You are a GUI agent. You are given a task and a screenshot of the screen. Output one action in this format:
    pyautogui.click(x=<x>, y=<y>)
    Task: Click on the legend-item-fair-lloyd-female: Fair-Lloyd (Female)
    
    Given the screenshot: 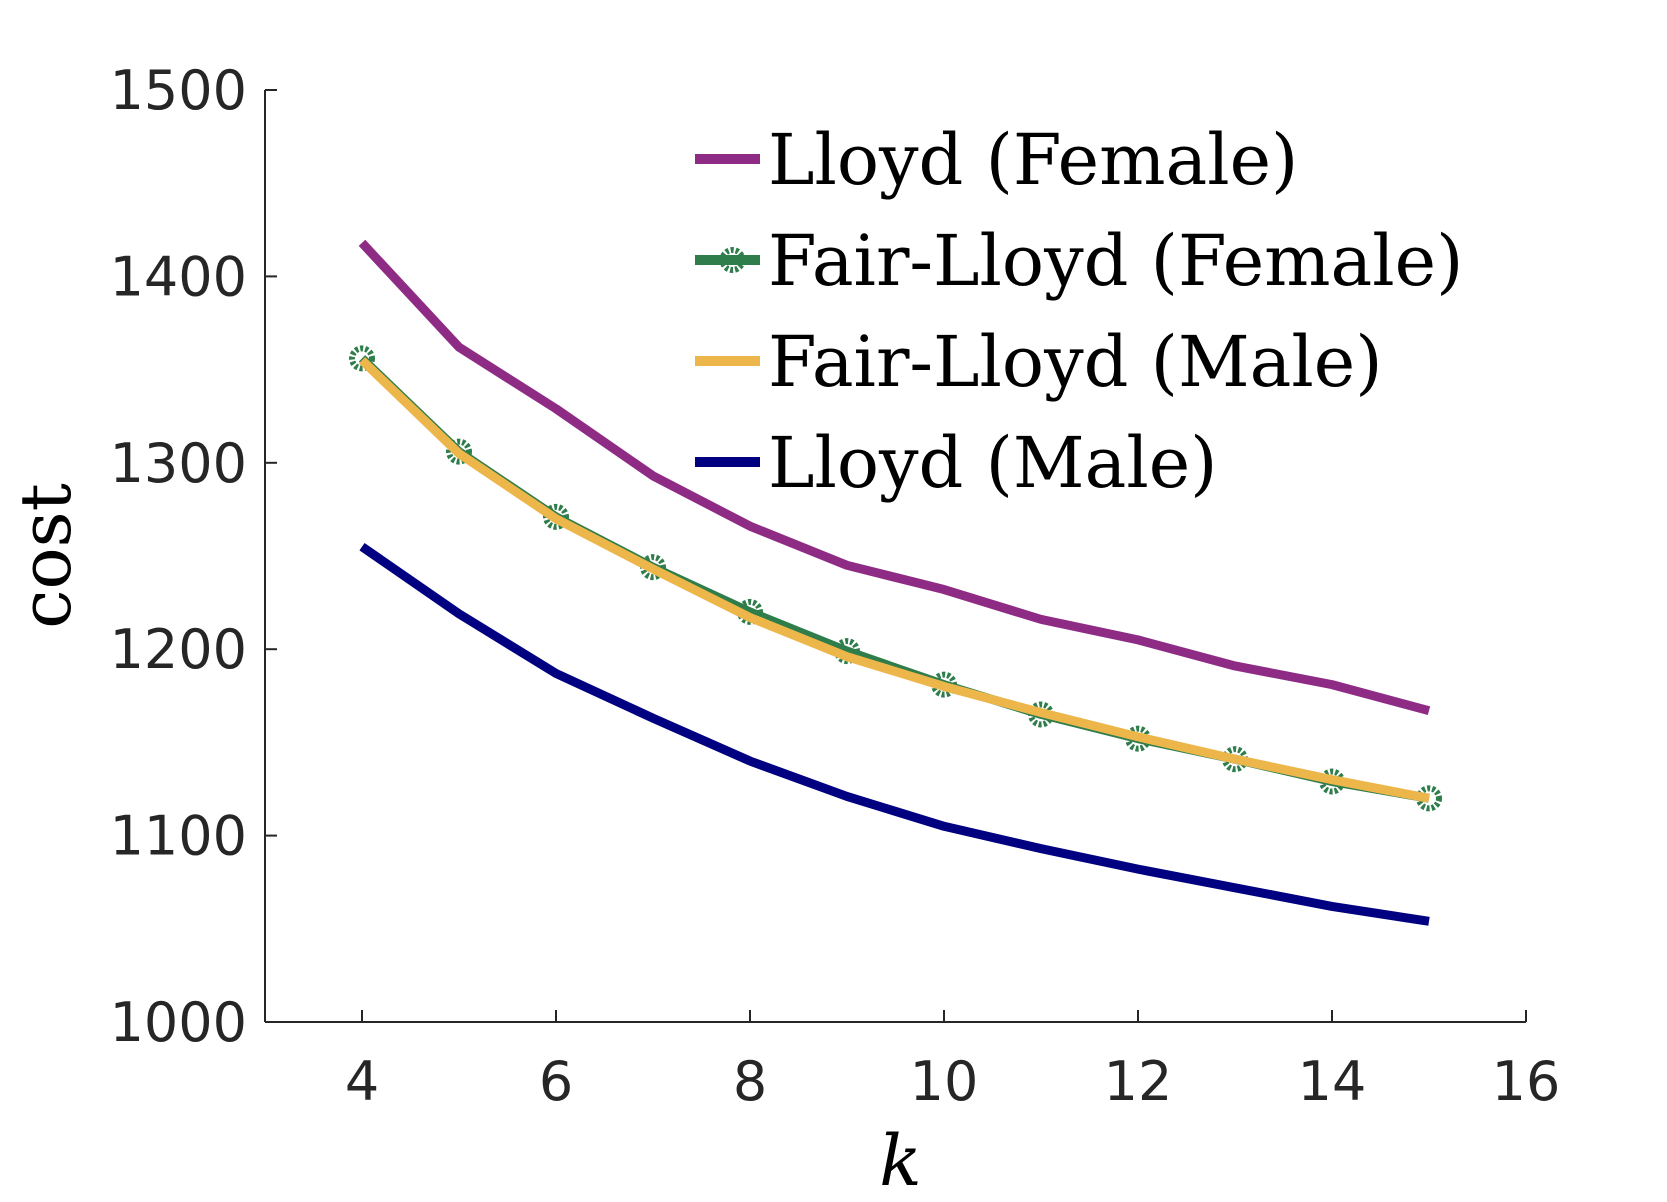 What is the action you would take?
    pyautogui.click(x=1079, y=261)
    